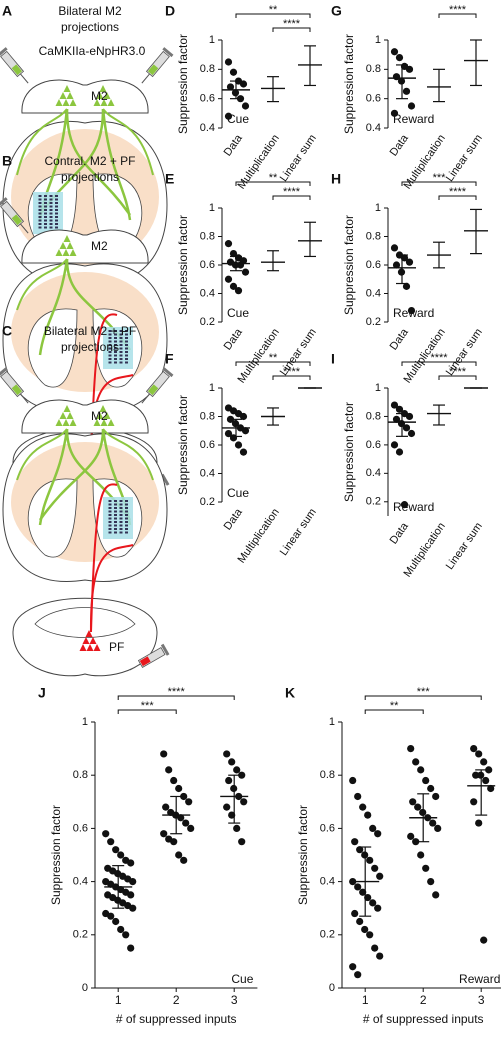 Image resolution: width=501 pixels, height=1050 pixels. I want to click on annotation: Reward, so click(413, 119).